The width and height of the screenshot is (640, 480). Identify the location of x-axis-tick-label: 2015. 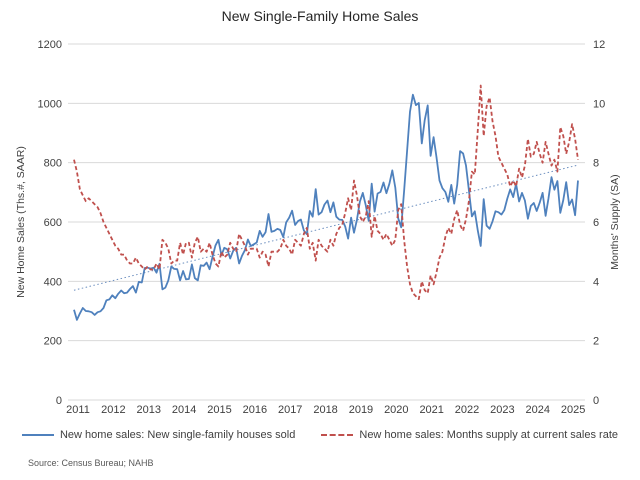
(219, 410).